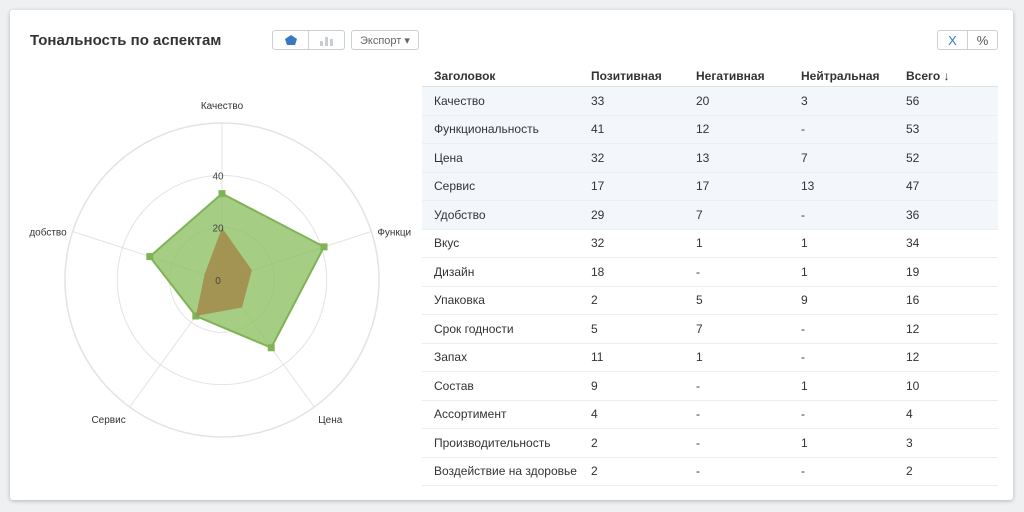 This screenshot has width=1024, height=512. I want to click on table-row: Сервис 17 17 13 47, so click(710, 186).